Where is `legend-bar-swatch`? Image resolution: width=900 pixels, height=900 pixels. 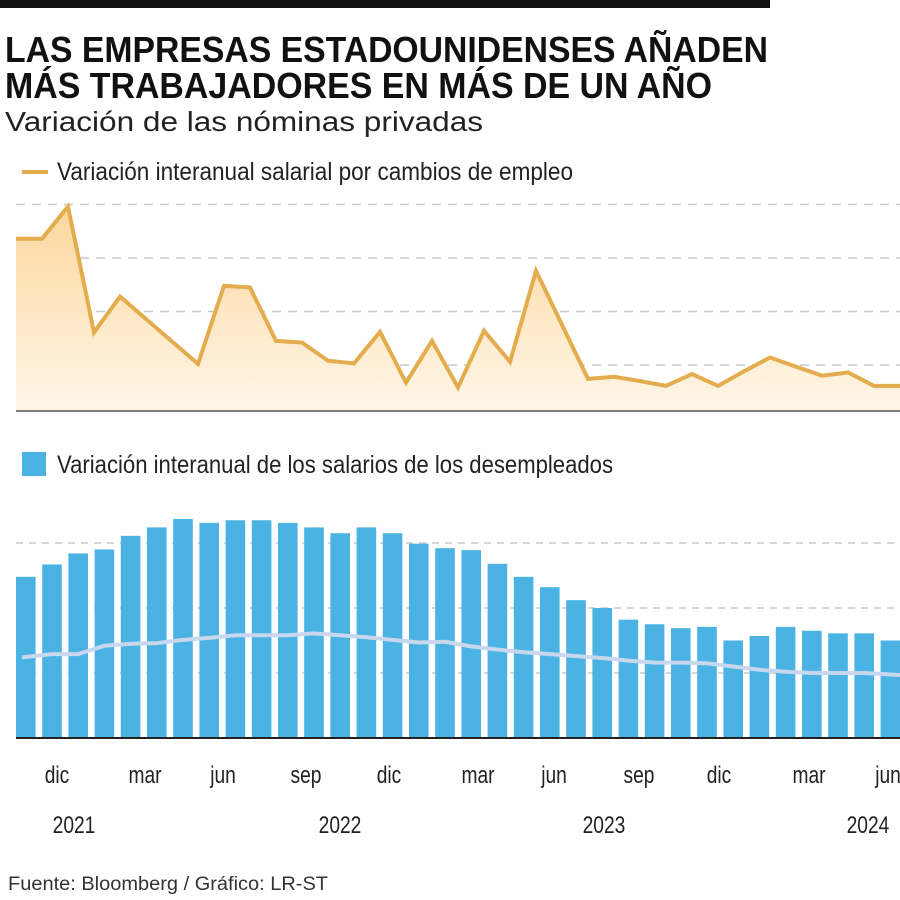
legend-bar-swatch is located at coordinates (34, 464).